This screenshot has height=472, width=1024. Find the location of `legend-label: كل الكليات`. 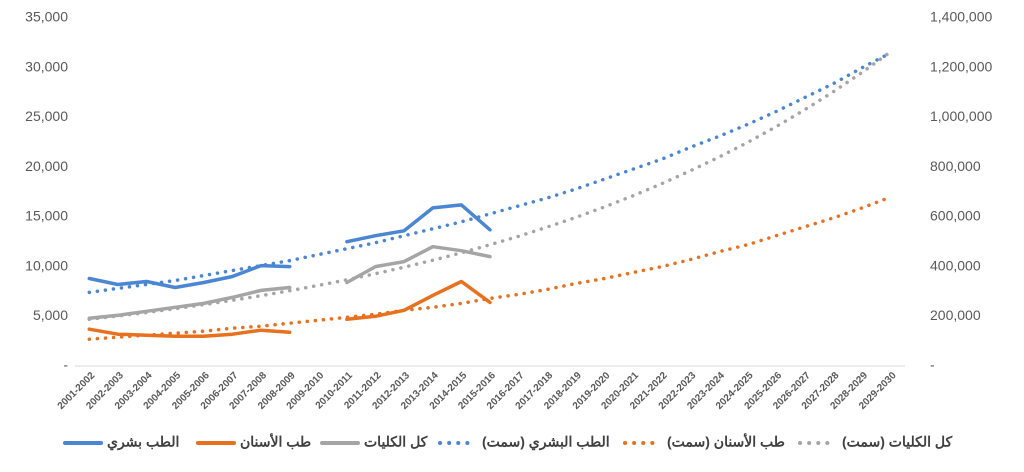

legend-label: كل الكليات is located at coordinates (396, 442).